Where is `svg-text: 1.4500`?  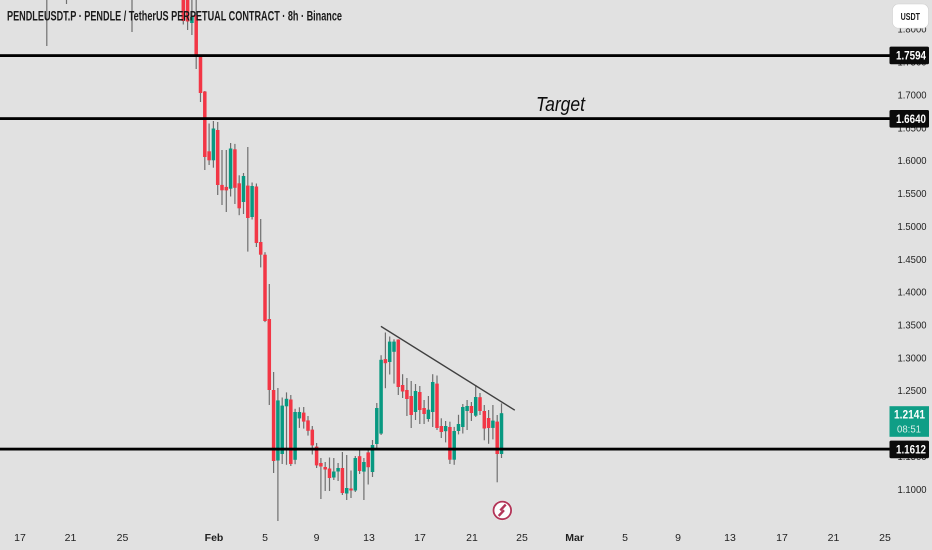 svg-text: 1.4500 is located at coordinates (912, 260).